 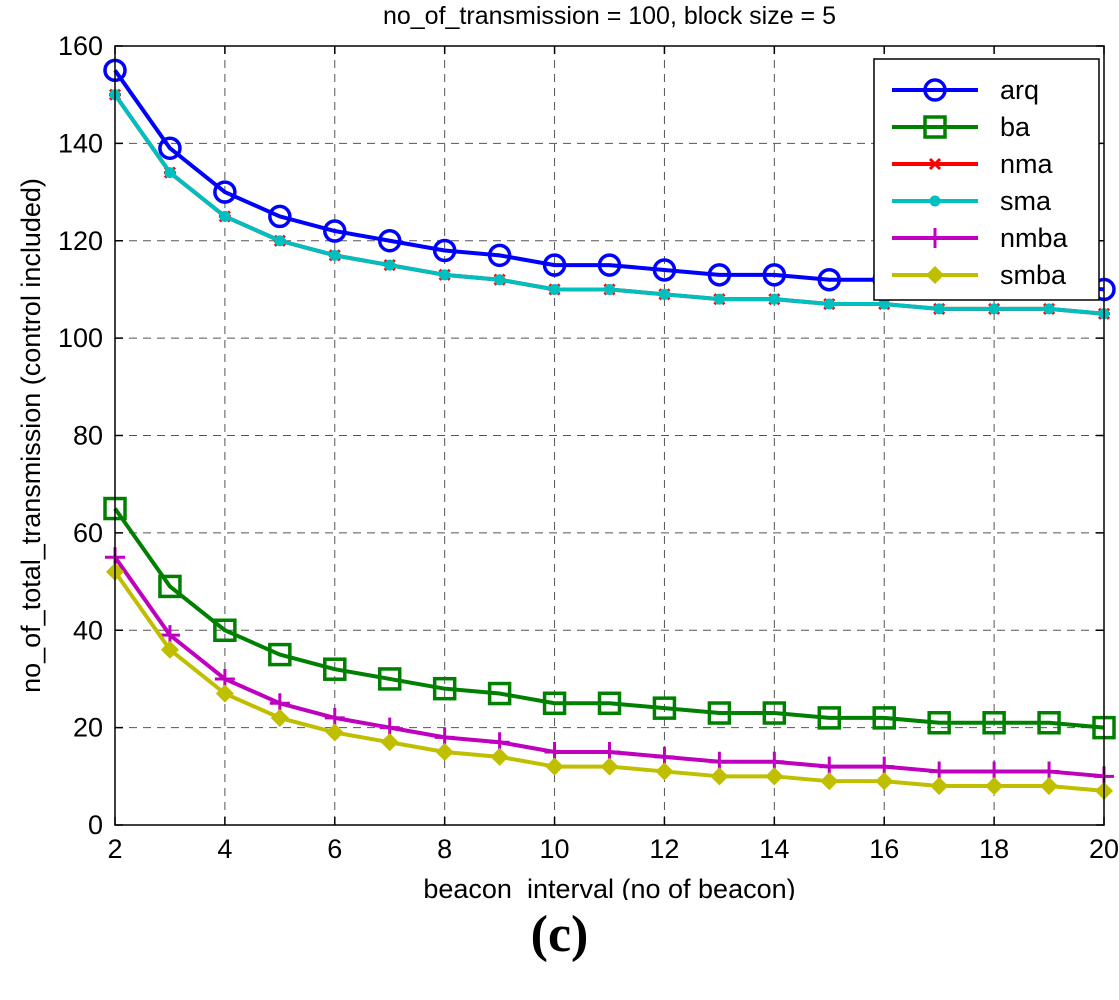 What do you see at coordinates (980, 238) in the screenshot?
I see `legend-entry-nmba: nmba` at bounding box center [980, 238].